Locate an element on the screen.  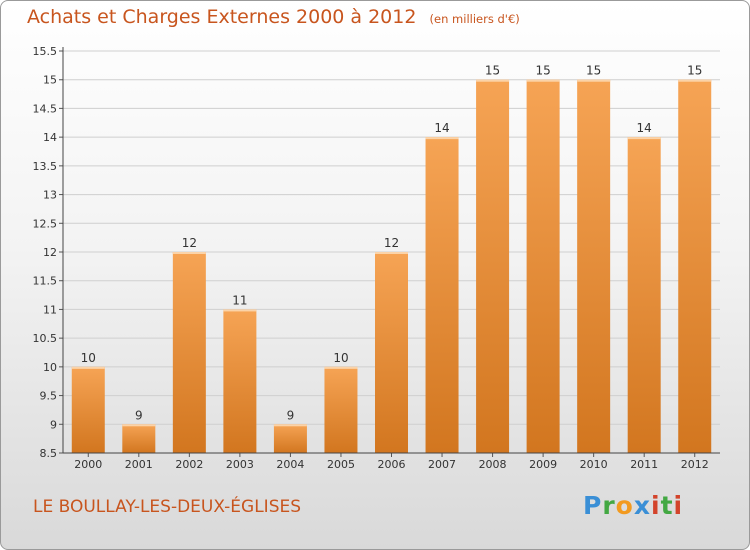
chart-title-text: Achats et Charges Externes 2000 à 2012 is located at coordinates (222, 17).